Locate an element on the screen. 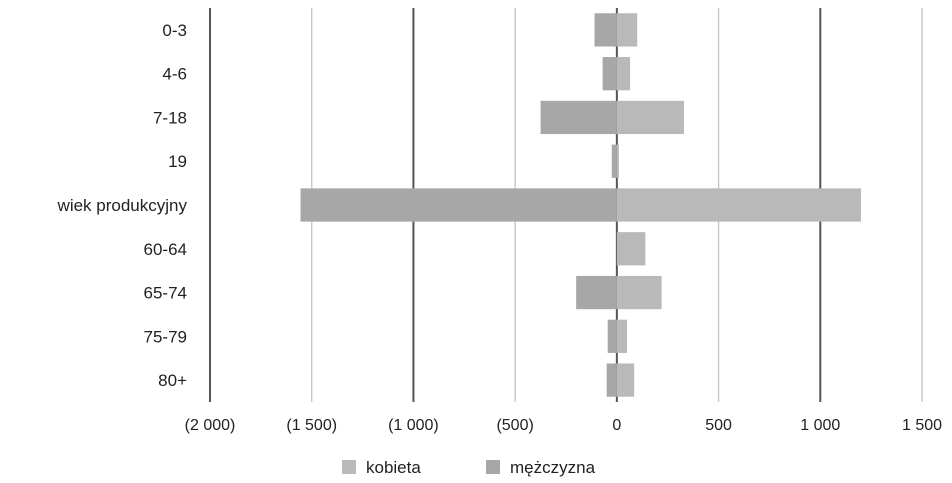 This screenshot has width=952, height=483. x-tick-label: (500) is located at coordinates (514, 425).